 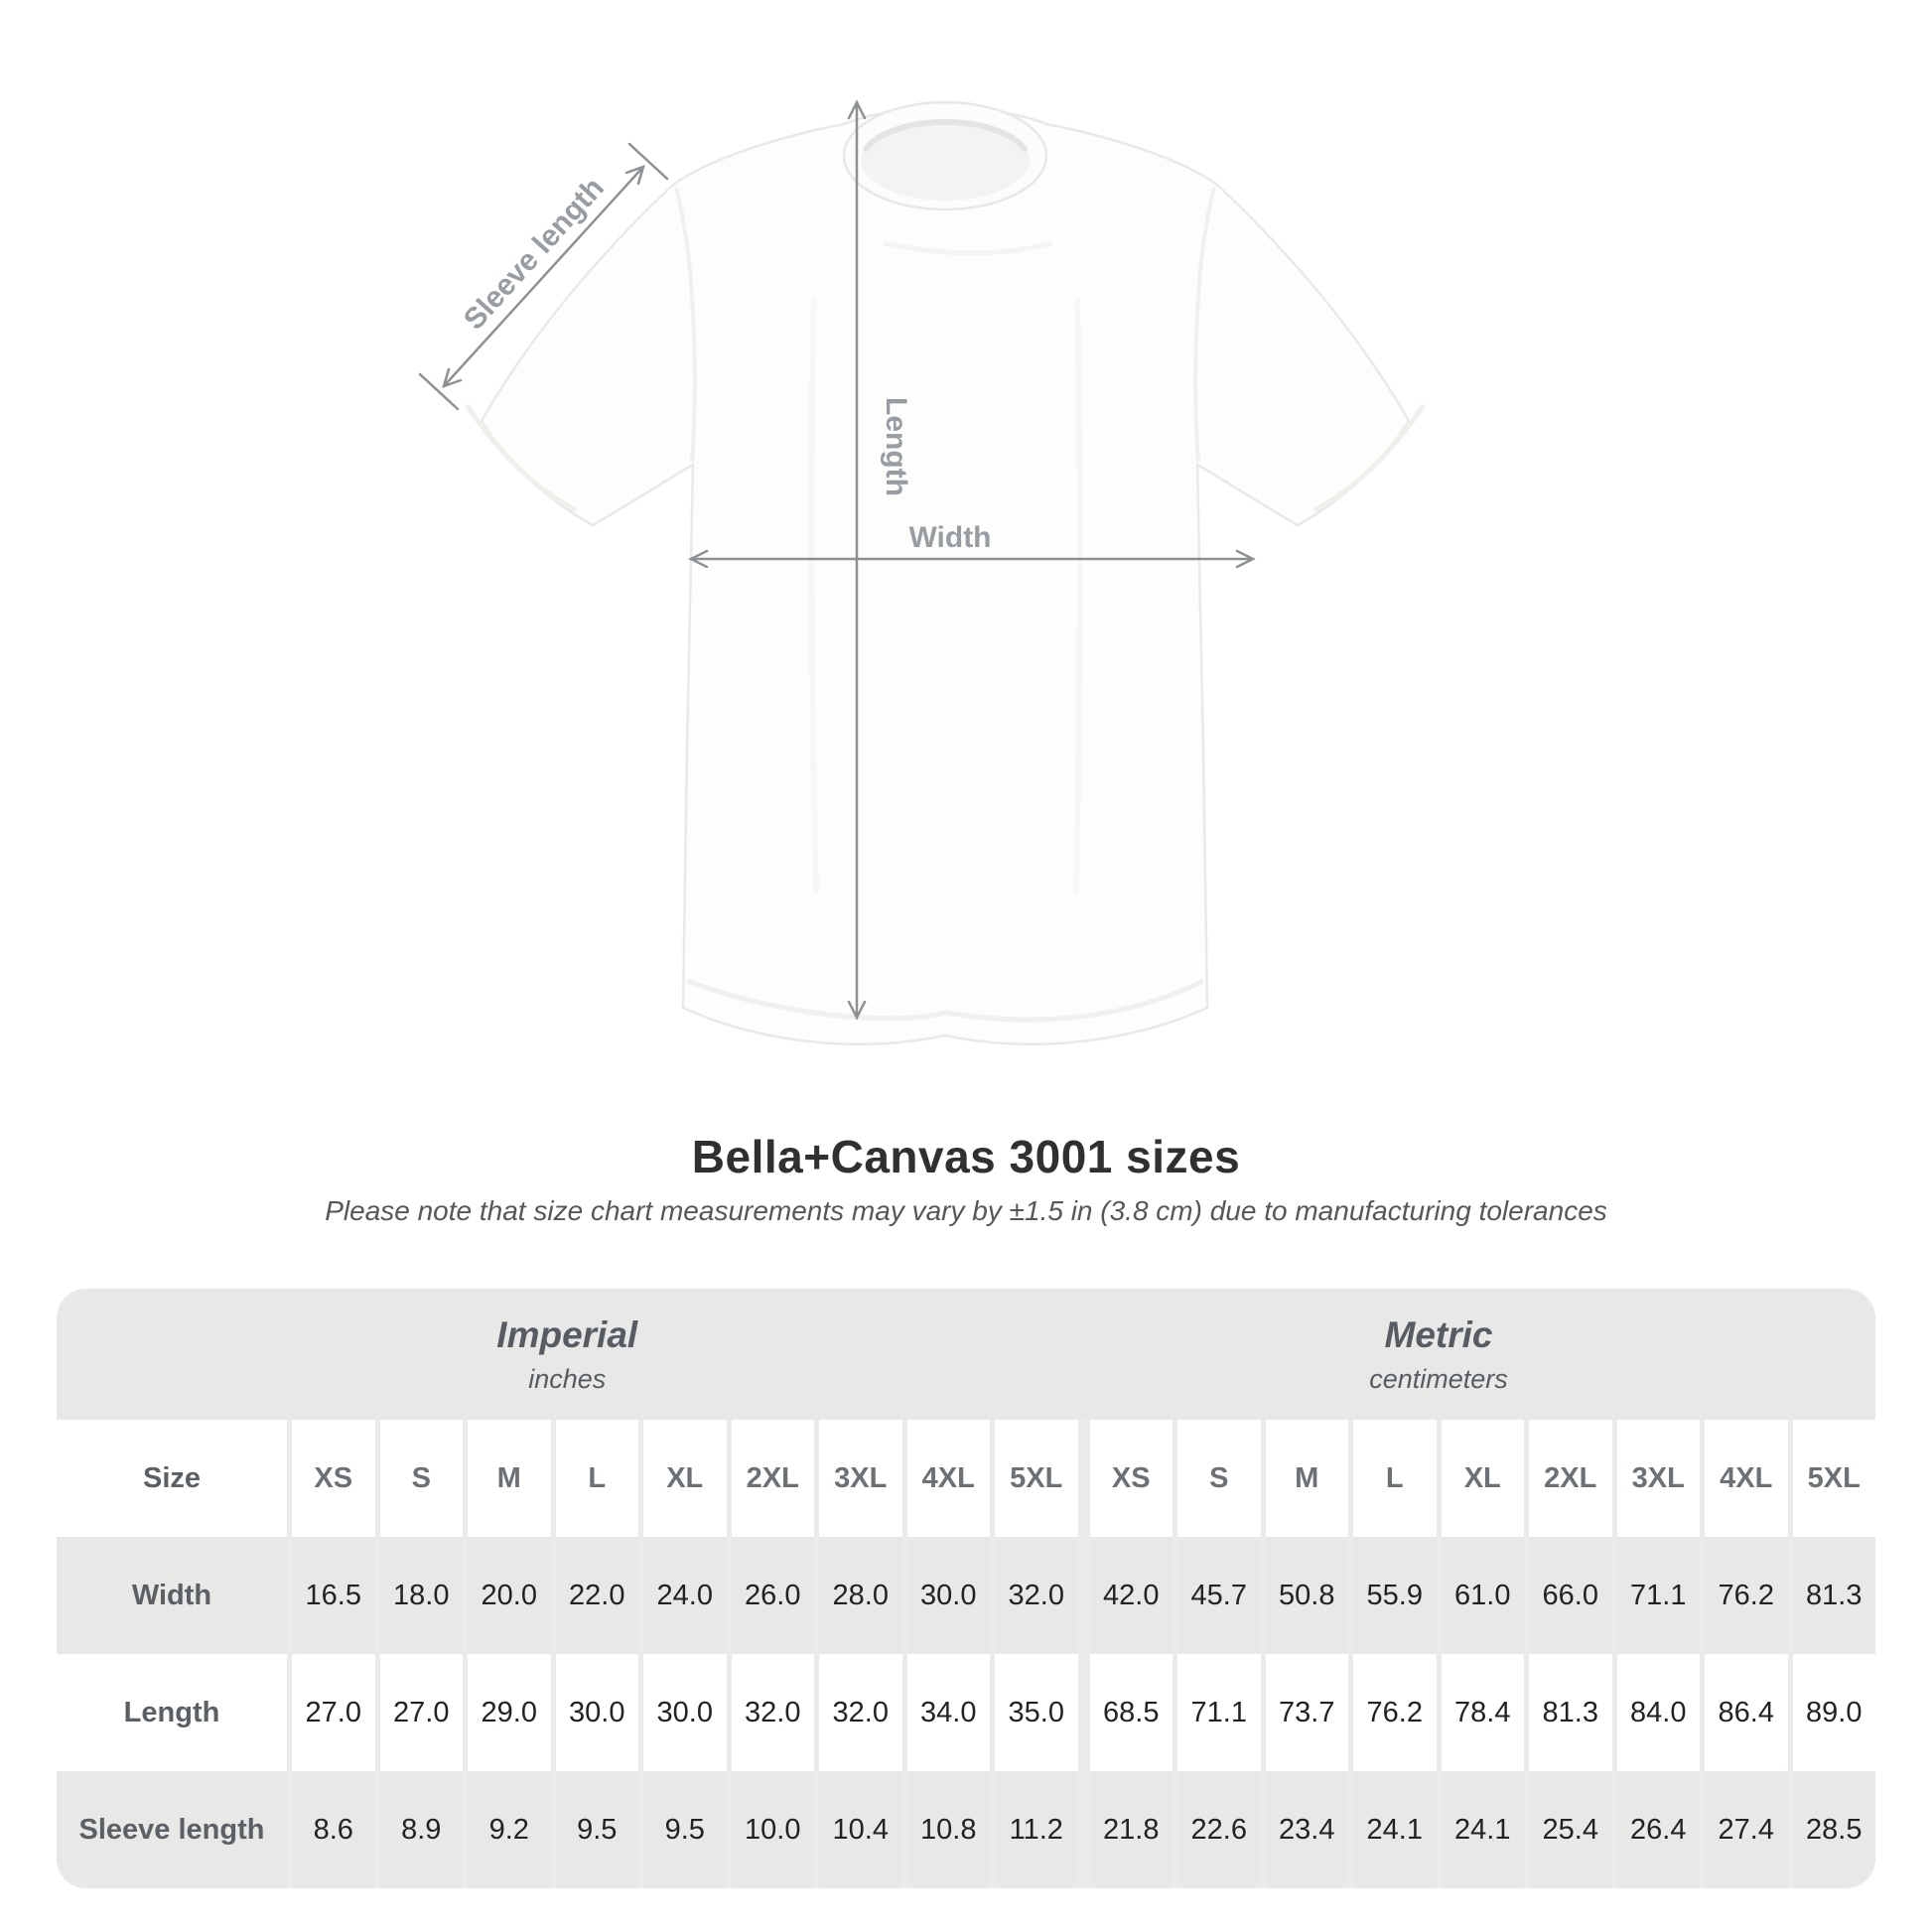 I want to click on sleeve-arrowhead-top, so click(x=634, y=175).